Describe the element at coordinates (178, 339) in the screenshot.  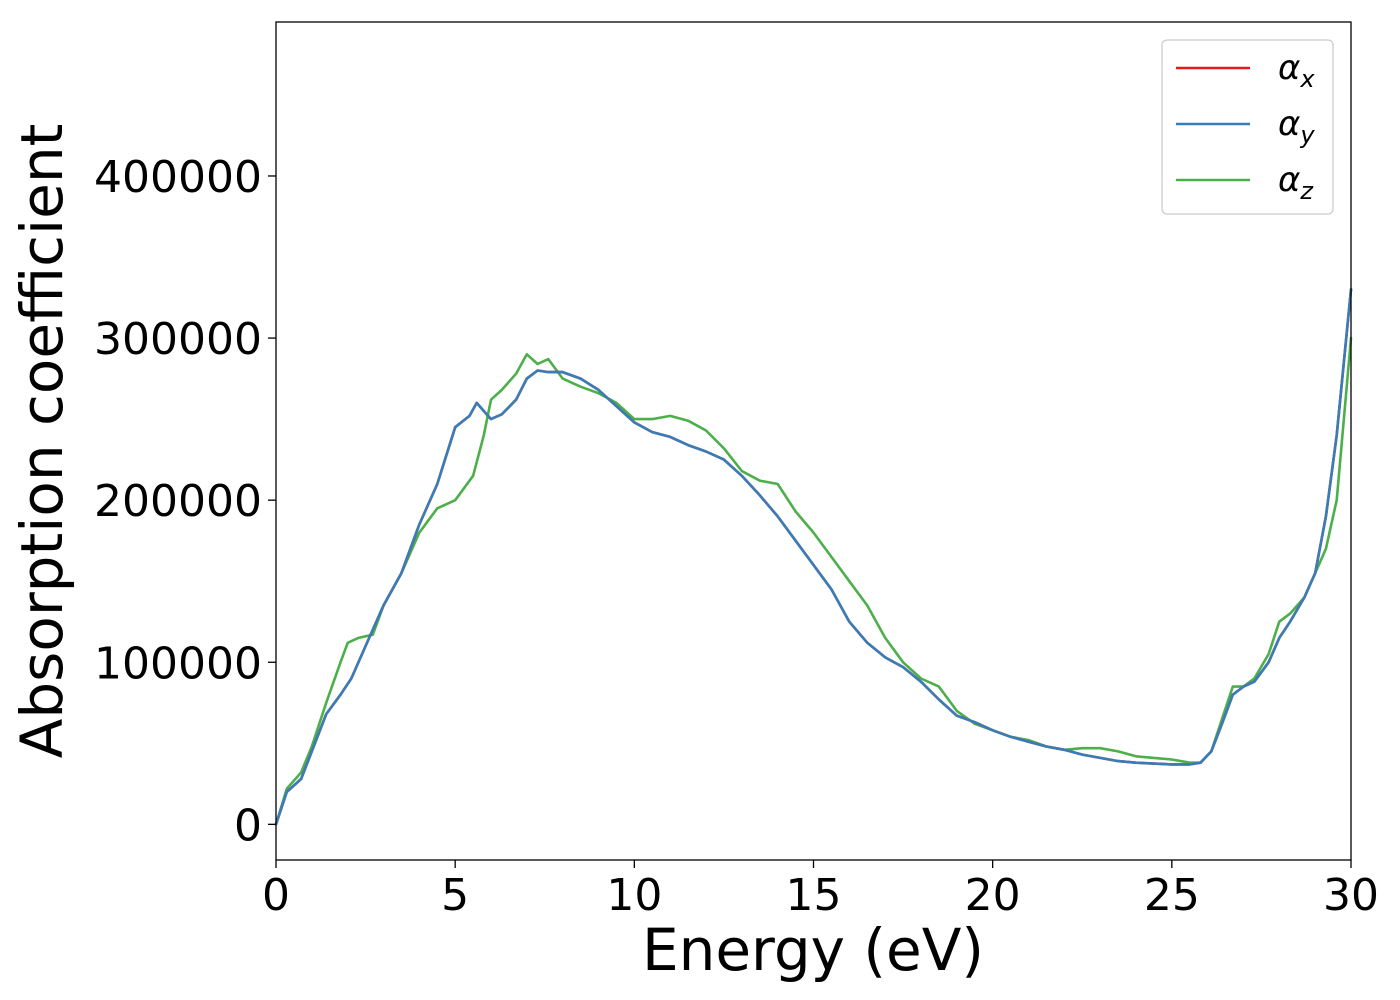
I see `y-tick-label: 300000` at that location.